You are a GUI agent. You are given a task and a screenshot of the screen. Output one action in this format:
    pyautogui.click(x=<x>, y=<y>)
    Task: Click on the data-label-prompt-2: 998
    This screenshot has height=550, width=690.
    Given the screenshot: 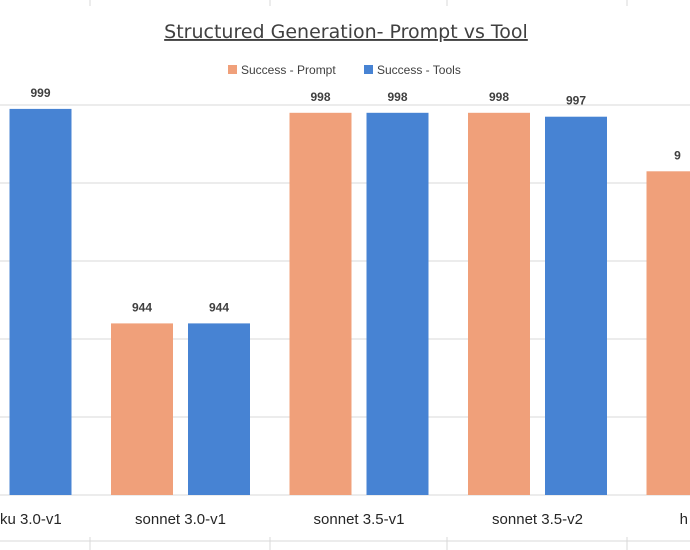 What is the action you would take?
    pyautogui.click(x=320, y=97)
    